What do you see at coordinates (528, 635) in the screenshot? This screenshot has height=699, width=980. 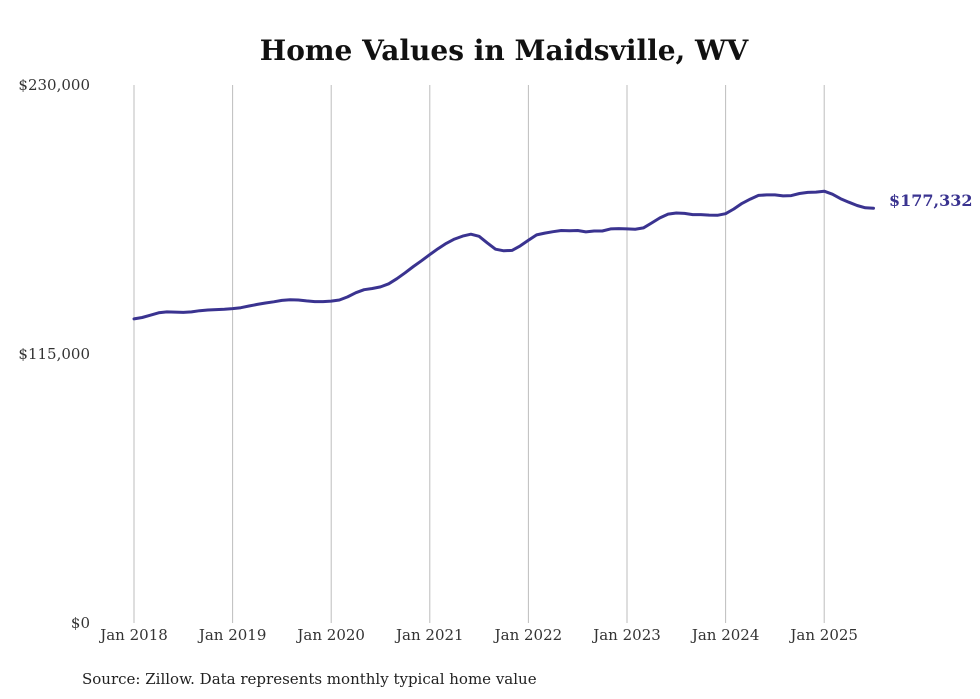 I see `x-tick-label: Jan 2022` at bounding box center [528, 635].